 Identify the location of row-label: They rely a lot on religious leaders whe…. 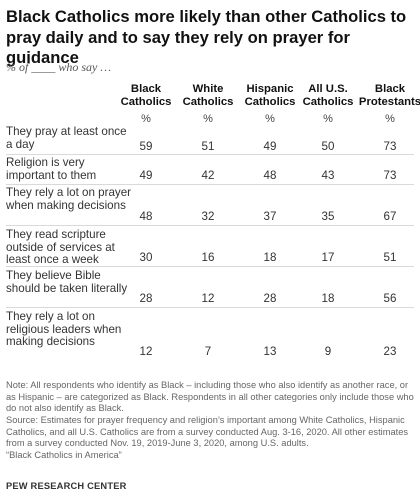
(64, 329).